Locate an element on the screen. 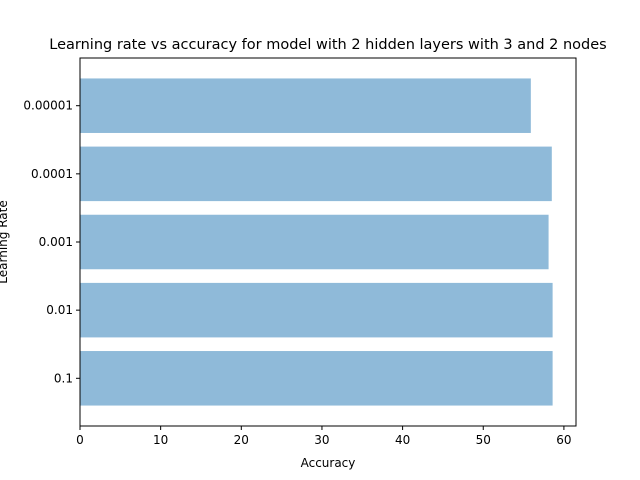 The width and height of the screenshot is (640, 480). y-tick-label: 0.00001 is located at coordinates (48, 106).